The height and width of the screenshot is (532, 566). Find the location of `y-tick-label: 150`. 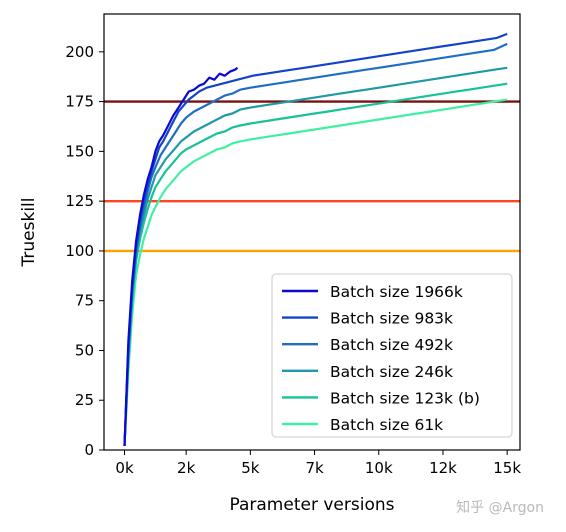

y-tick-label: 150 is located at coordinates (79, 151).